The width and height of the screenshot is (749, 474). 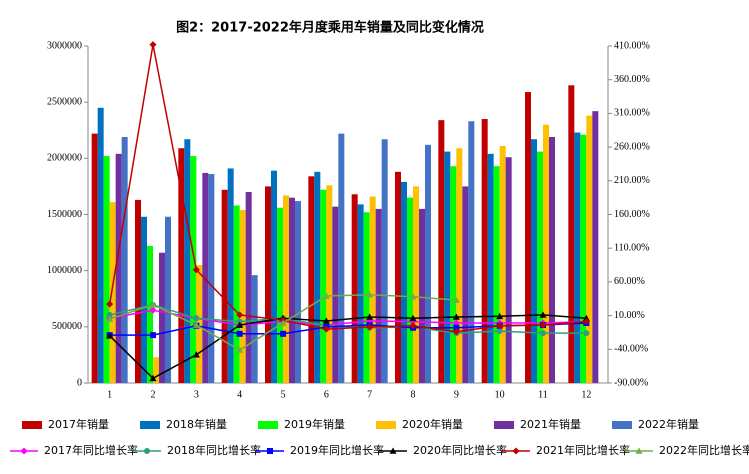 I want to click on x-tick-label: 1, so click(x=109, y=394).